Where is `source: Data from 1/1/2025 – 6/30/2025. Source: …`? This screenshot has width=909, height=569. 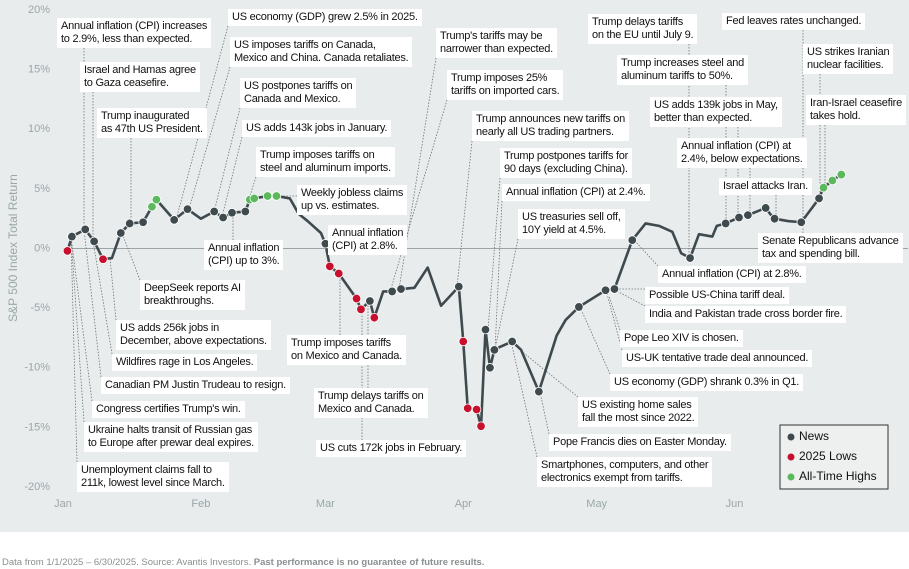
source: Data from 1/1/2025 – 6/30/2025. Source: … is located at coordinates (127, 562).